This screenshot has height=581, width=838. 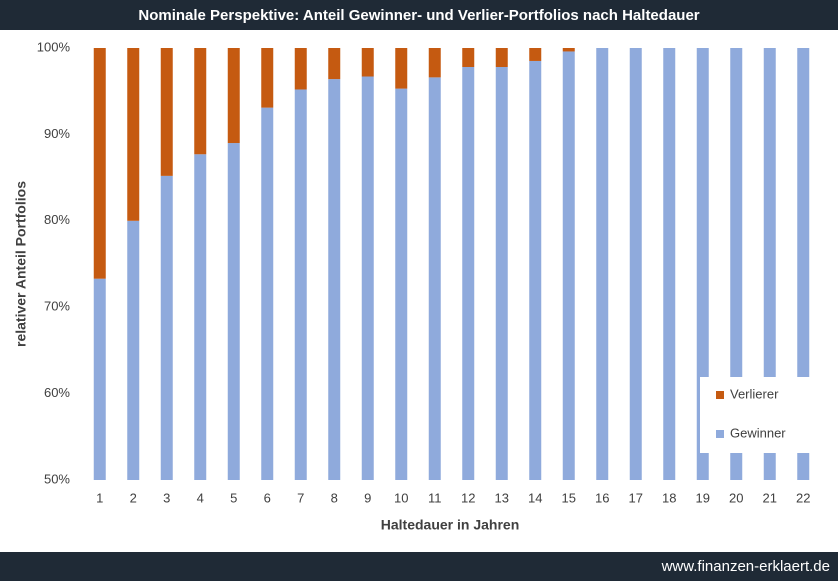 What do you see at coordinates (602, 497) in the screenshot?
I see `x-tick-label: 16` at bounding box center [602, 497].